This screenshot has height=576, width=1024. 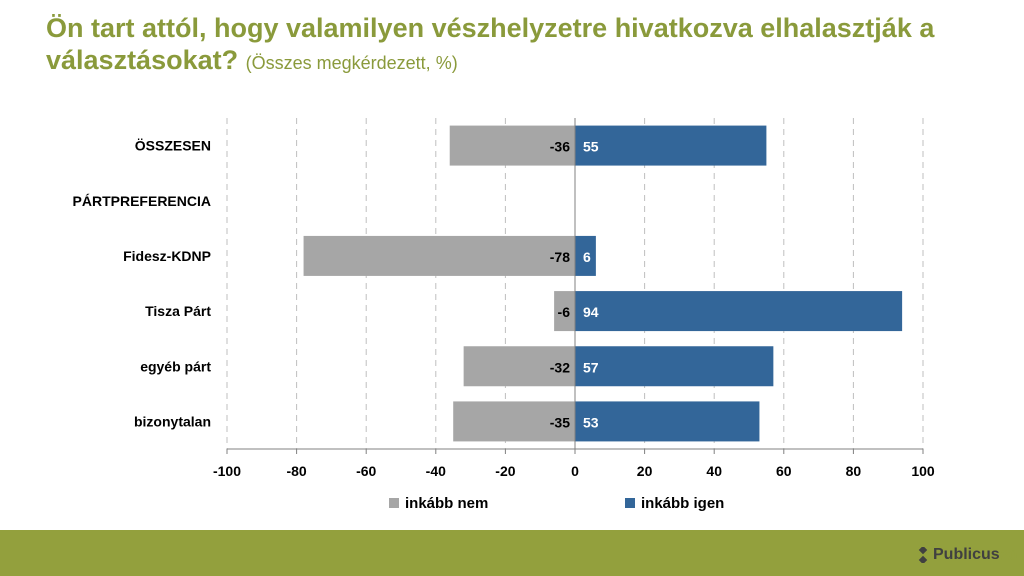 I want to click on data-label: -35, so click(x=560, y=422).